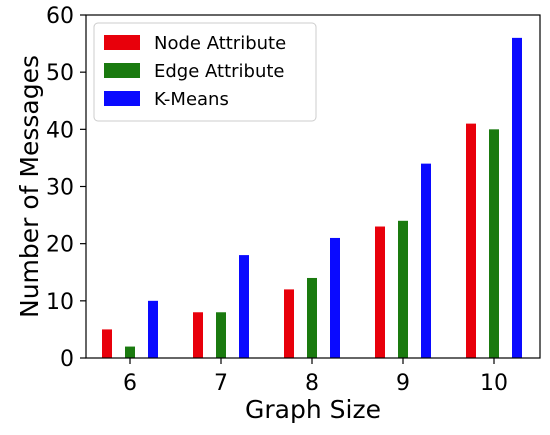  Describe the element at coordinates (494, 383) in the screenshot. I see `x-tick-label-10: 10` at that location.